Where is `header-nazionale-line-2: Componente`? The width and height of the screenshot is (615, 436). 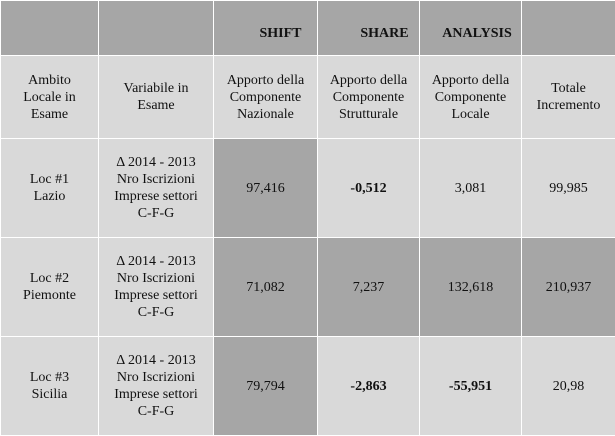
header-nazionale-line-2: Componente is located at coordinates (265, 97).